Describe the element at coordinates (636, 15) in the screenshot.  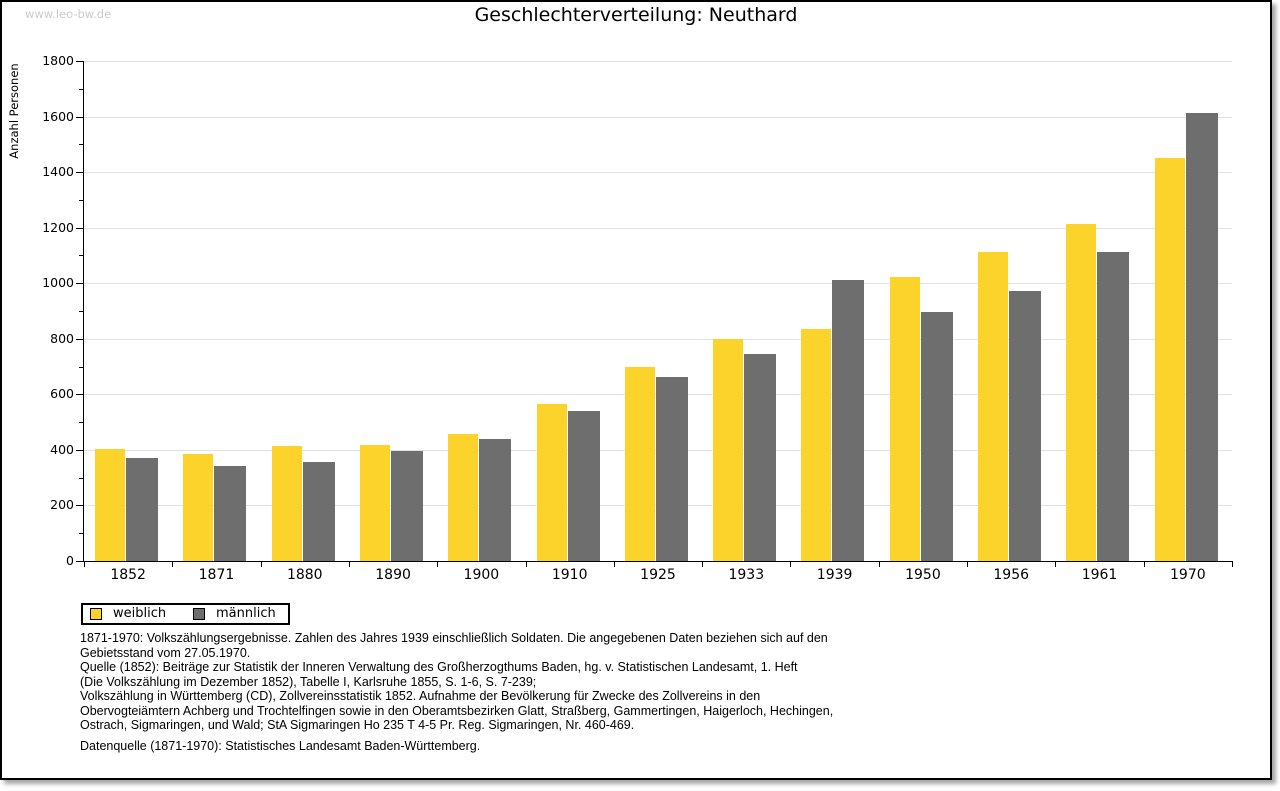
I see `page-title: Geschlechterverteilung: Neuthard` at that location.